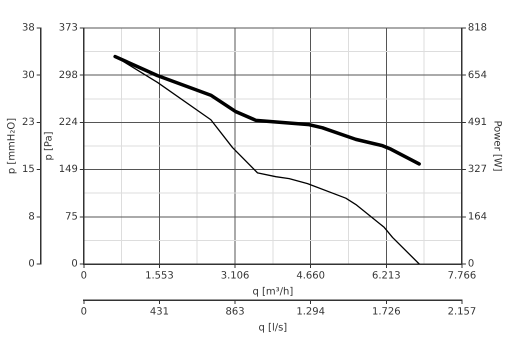 The image size is (513, 340). I want to click on y2-tick-label: 0, so click(471, 264).